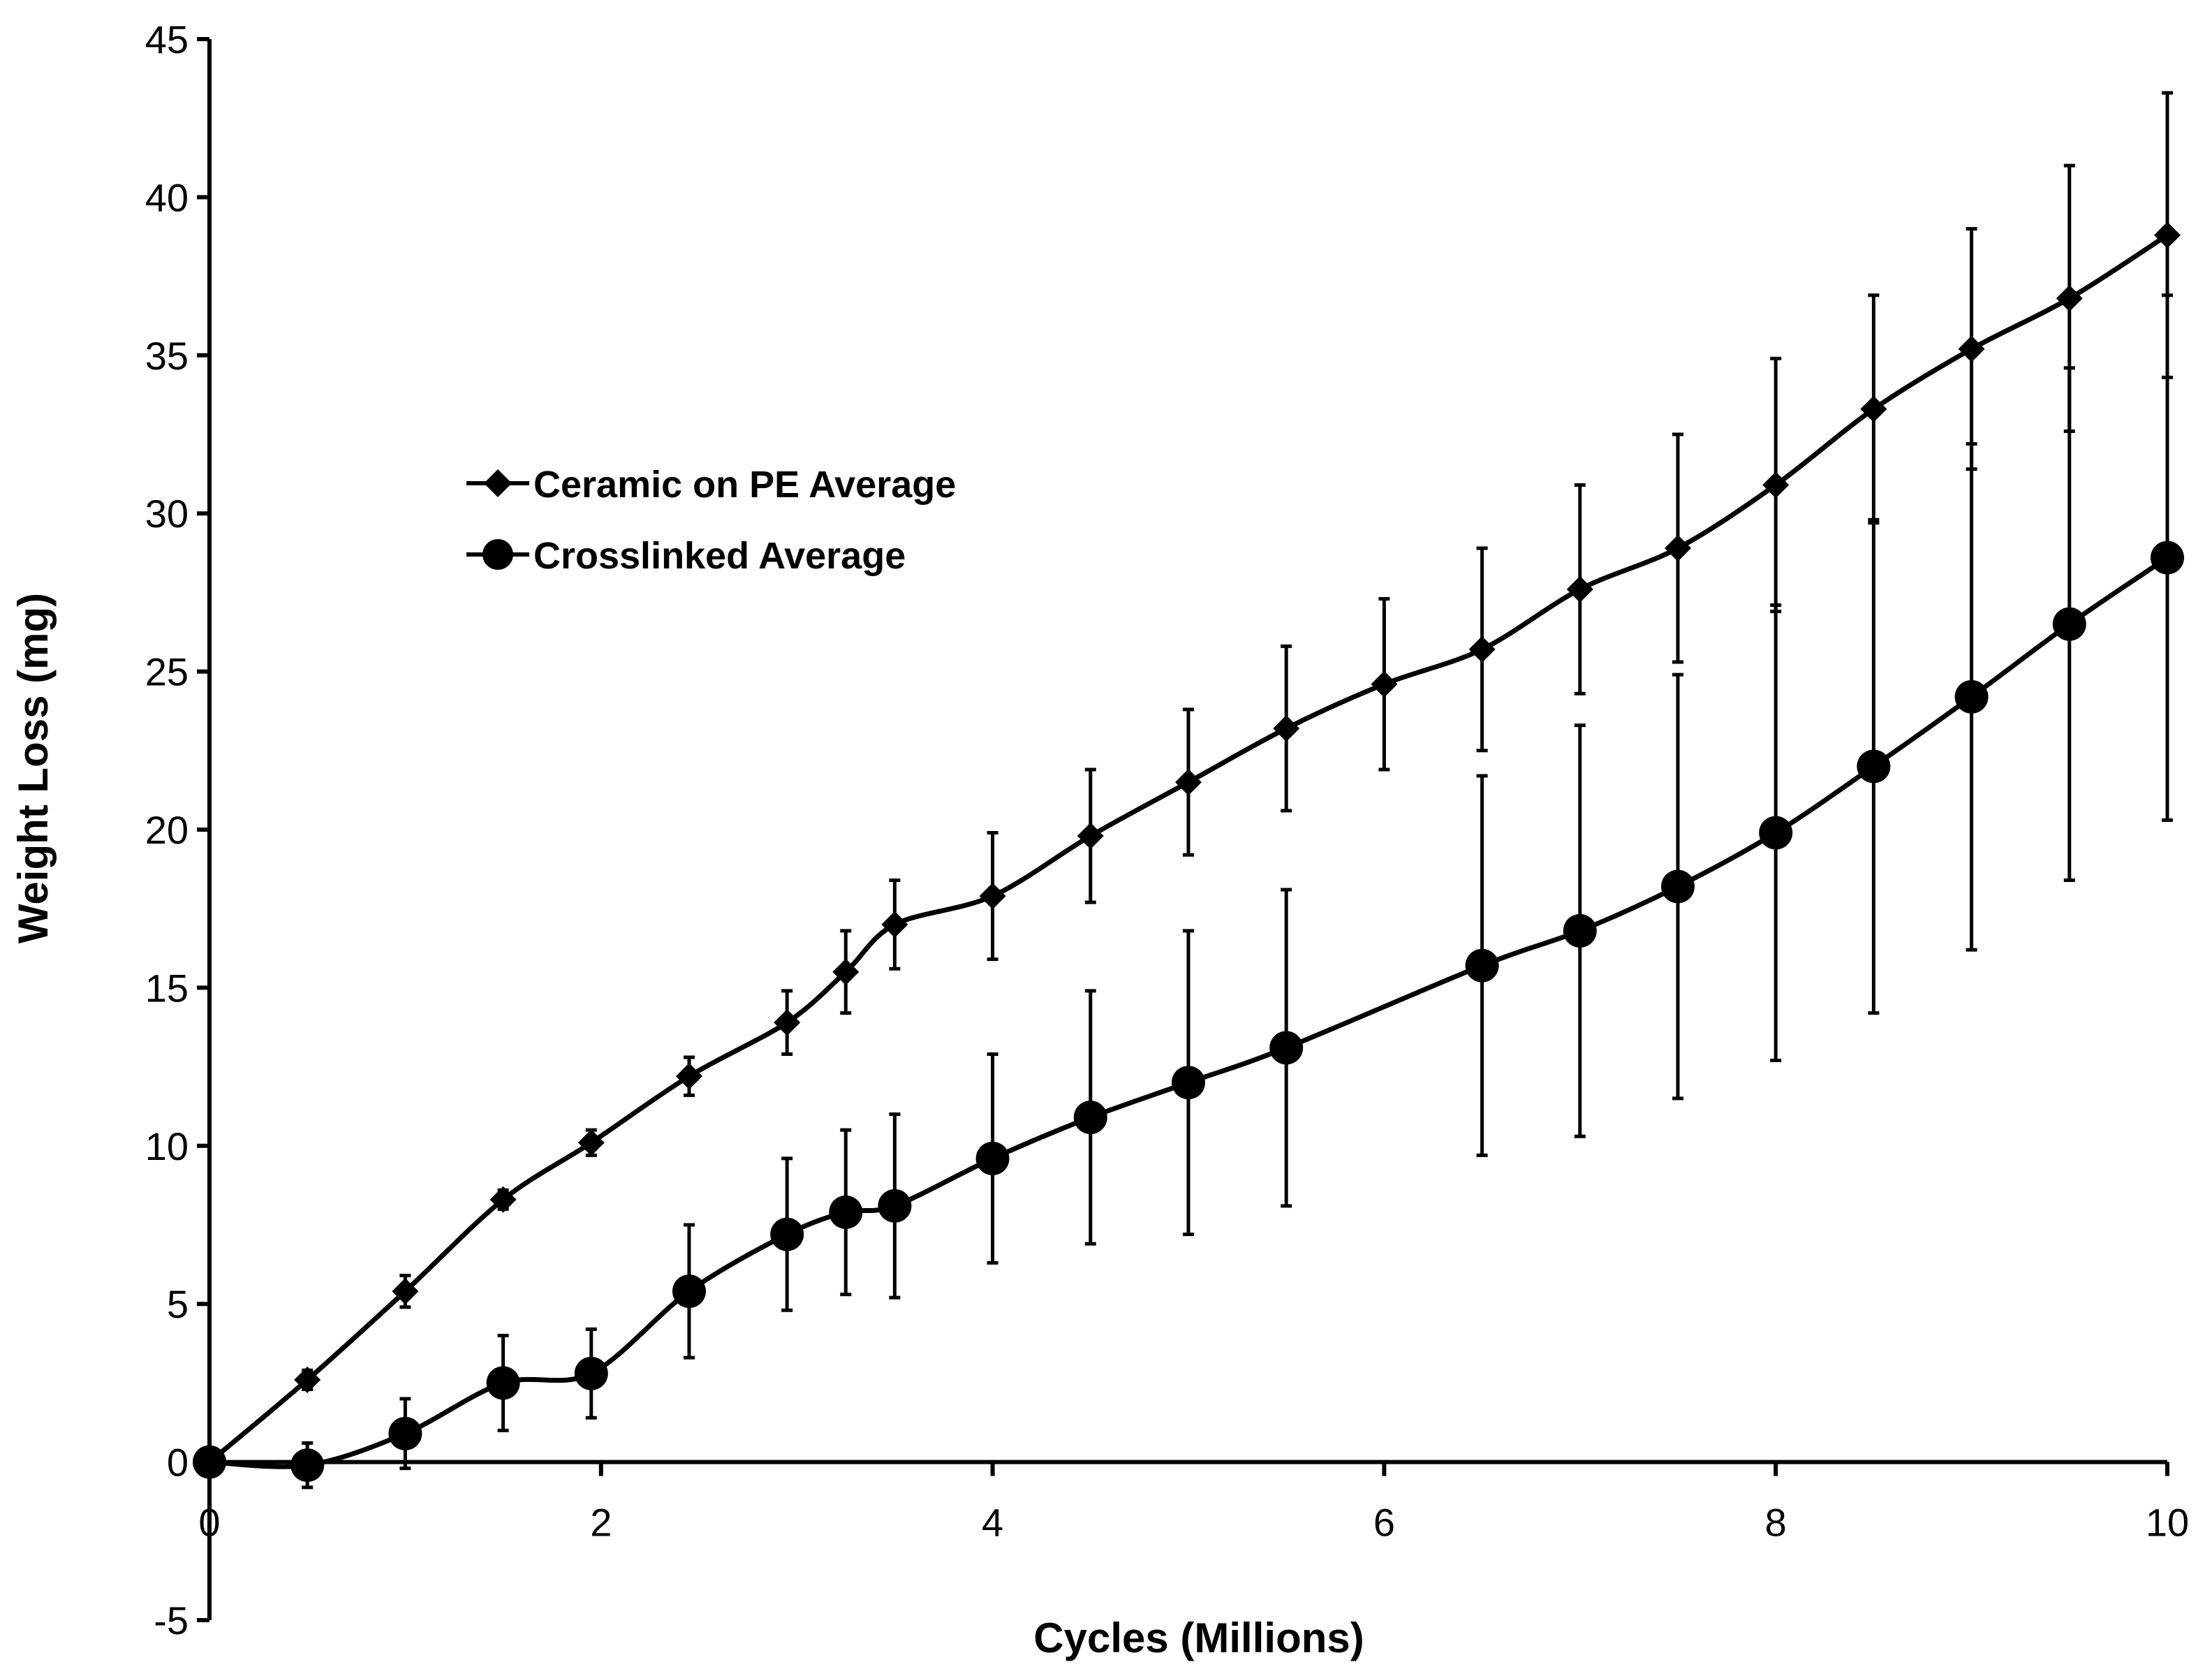 The image size is (2212, 1676). What do you see at coordinates (167, 830) in the screenshot?
I see `y-tick-label: 20` at bounding box center [167, 830].